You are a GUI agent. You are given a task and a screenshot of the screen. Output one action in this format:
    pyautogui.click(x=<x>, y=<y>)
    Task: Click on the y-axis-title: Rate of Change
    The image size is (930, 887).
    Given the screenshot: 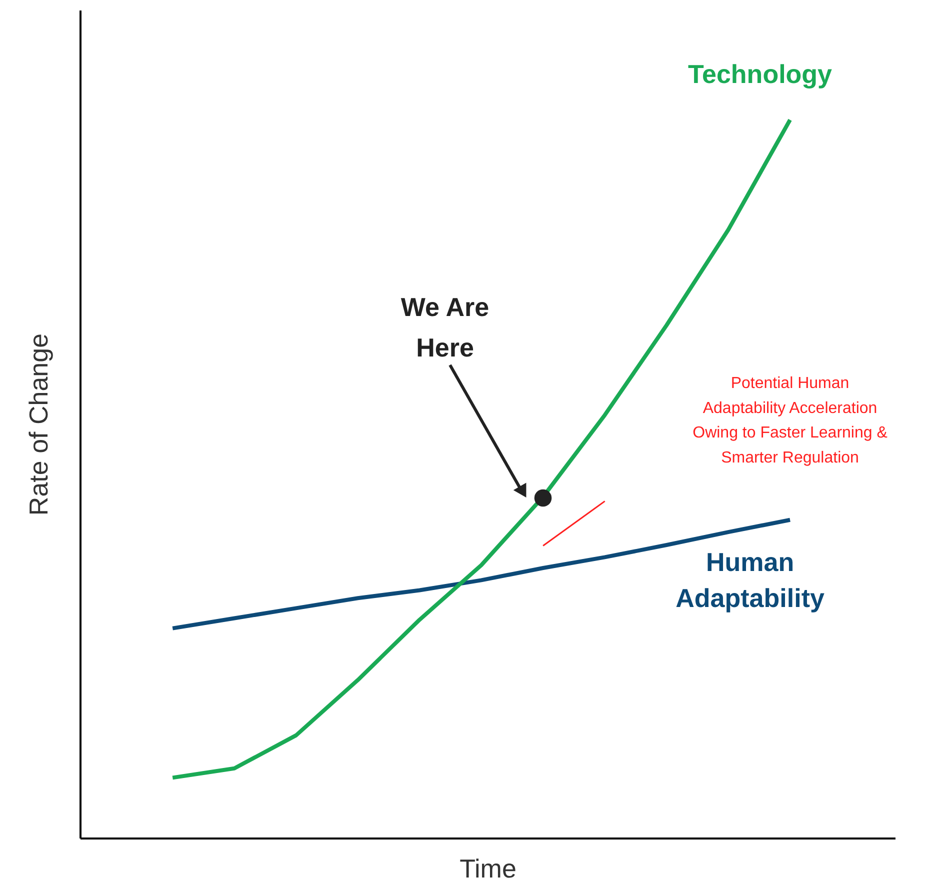 What is the action you would take?
    pyautogui.click(x=39, y=424)
    